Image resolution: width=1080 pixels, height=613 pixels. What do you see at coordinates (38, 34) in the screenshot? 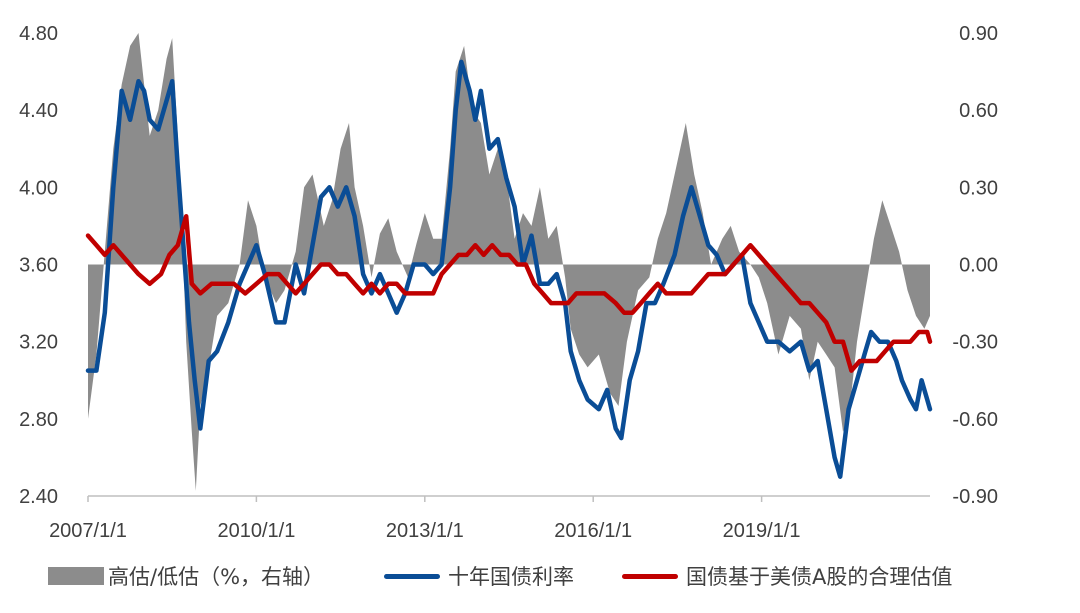
I see `y-left-tick-label: 4.80` at bounding box center [38, 34].